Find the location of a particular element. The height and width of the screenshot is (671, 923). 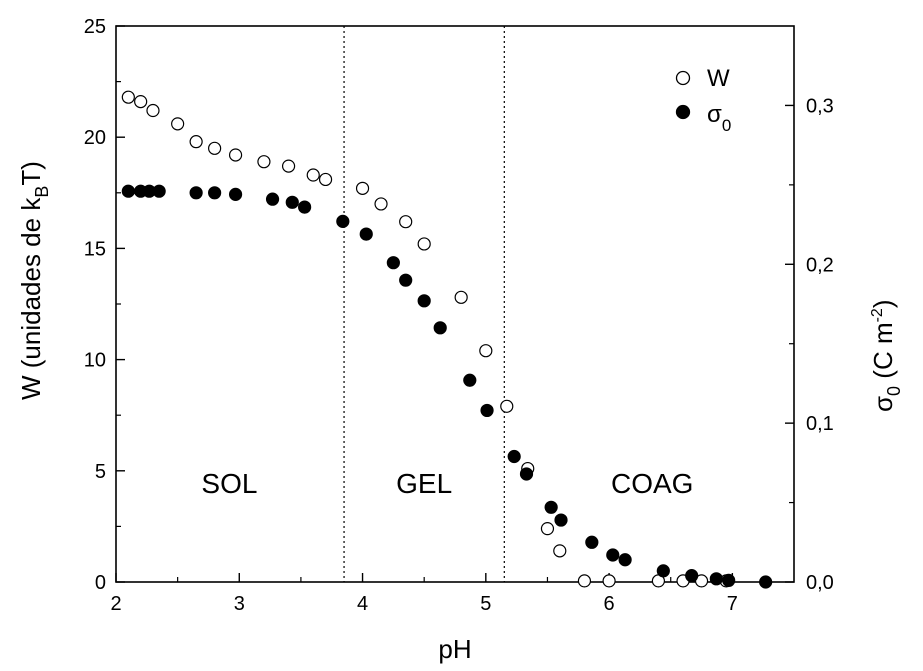

region-label: SOL is located at coordinates (229, 483).